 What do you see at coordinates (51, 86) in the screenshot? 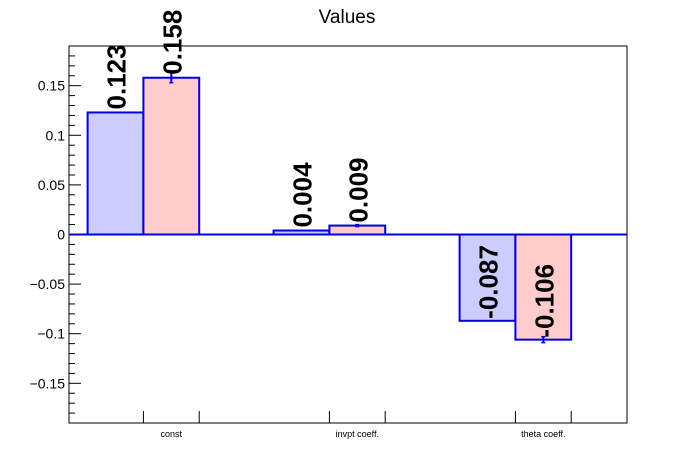
I see `y-tick-label: 0.15` at bounding box center [51, 86].